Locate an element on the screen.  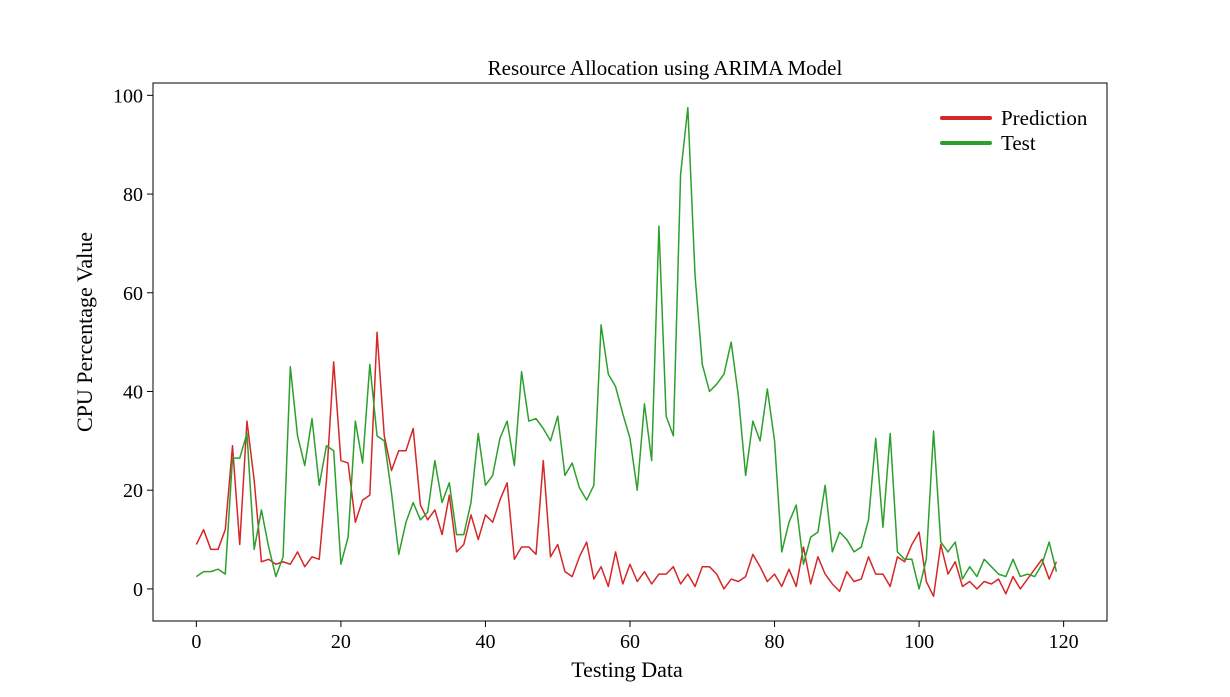
y-tick-label: 60 is located at coordinates (133, 294).